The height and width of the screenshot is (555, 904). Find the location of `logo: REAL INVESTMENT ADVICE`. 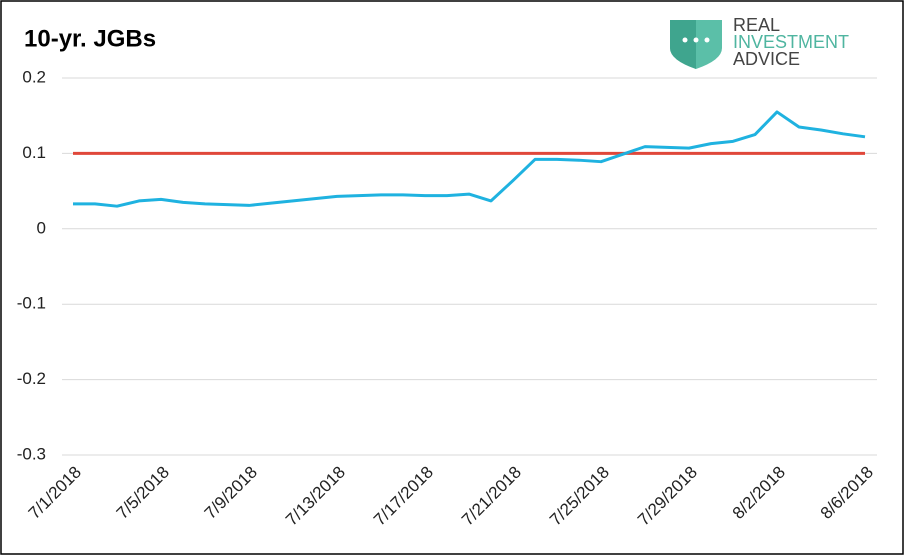

logo: REAL INVESTMENT ADVICE is located at coordinates (759, 42).